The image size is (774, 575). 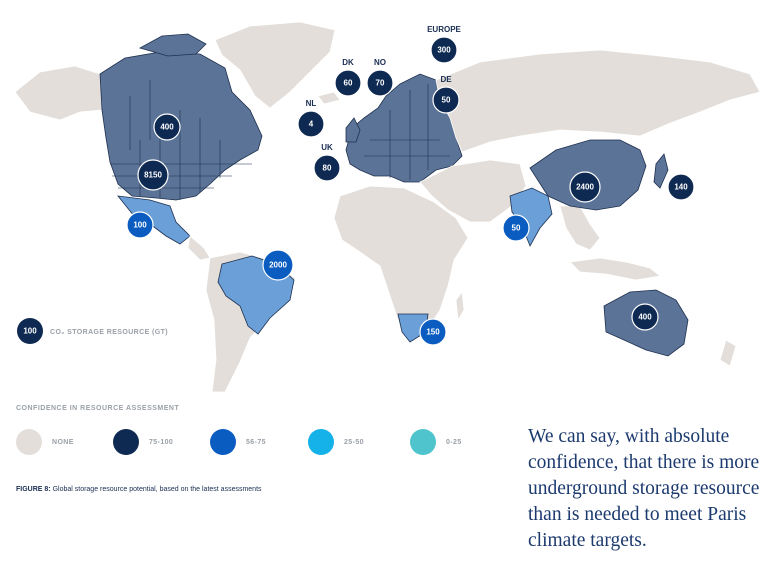 What do you see at coordinates (353, 130) in the screenshot?
I see `land-uk` at bounding box center [353, 130].